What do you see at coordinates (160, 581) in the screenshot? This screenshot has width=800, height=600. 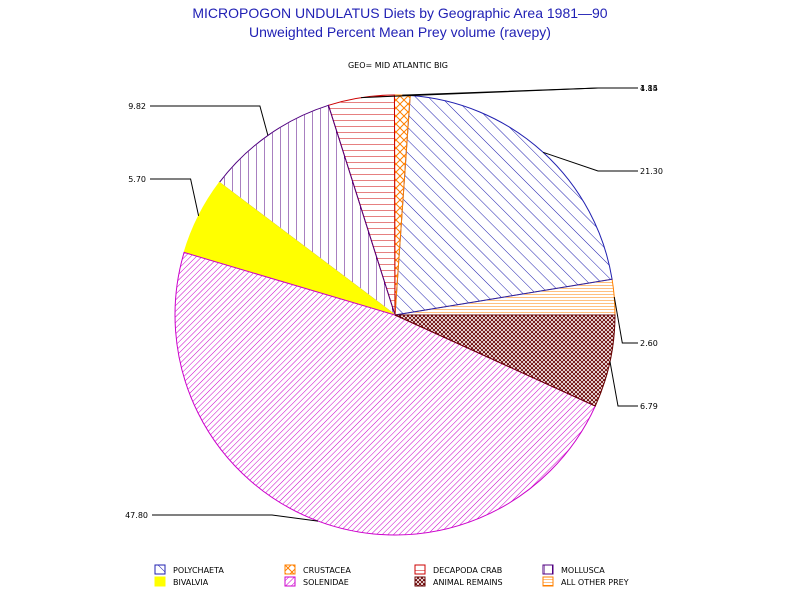 I see `legend-swatch-bivalvia` at bounding box center [160, 581].